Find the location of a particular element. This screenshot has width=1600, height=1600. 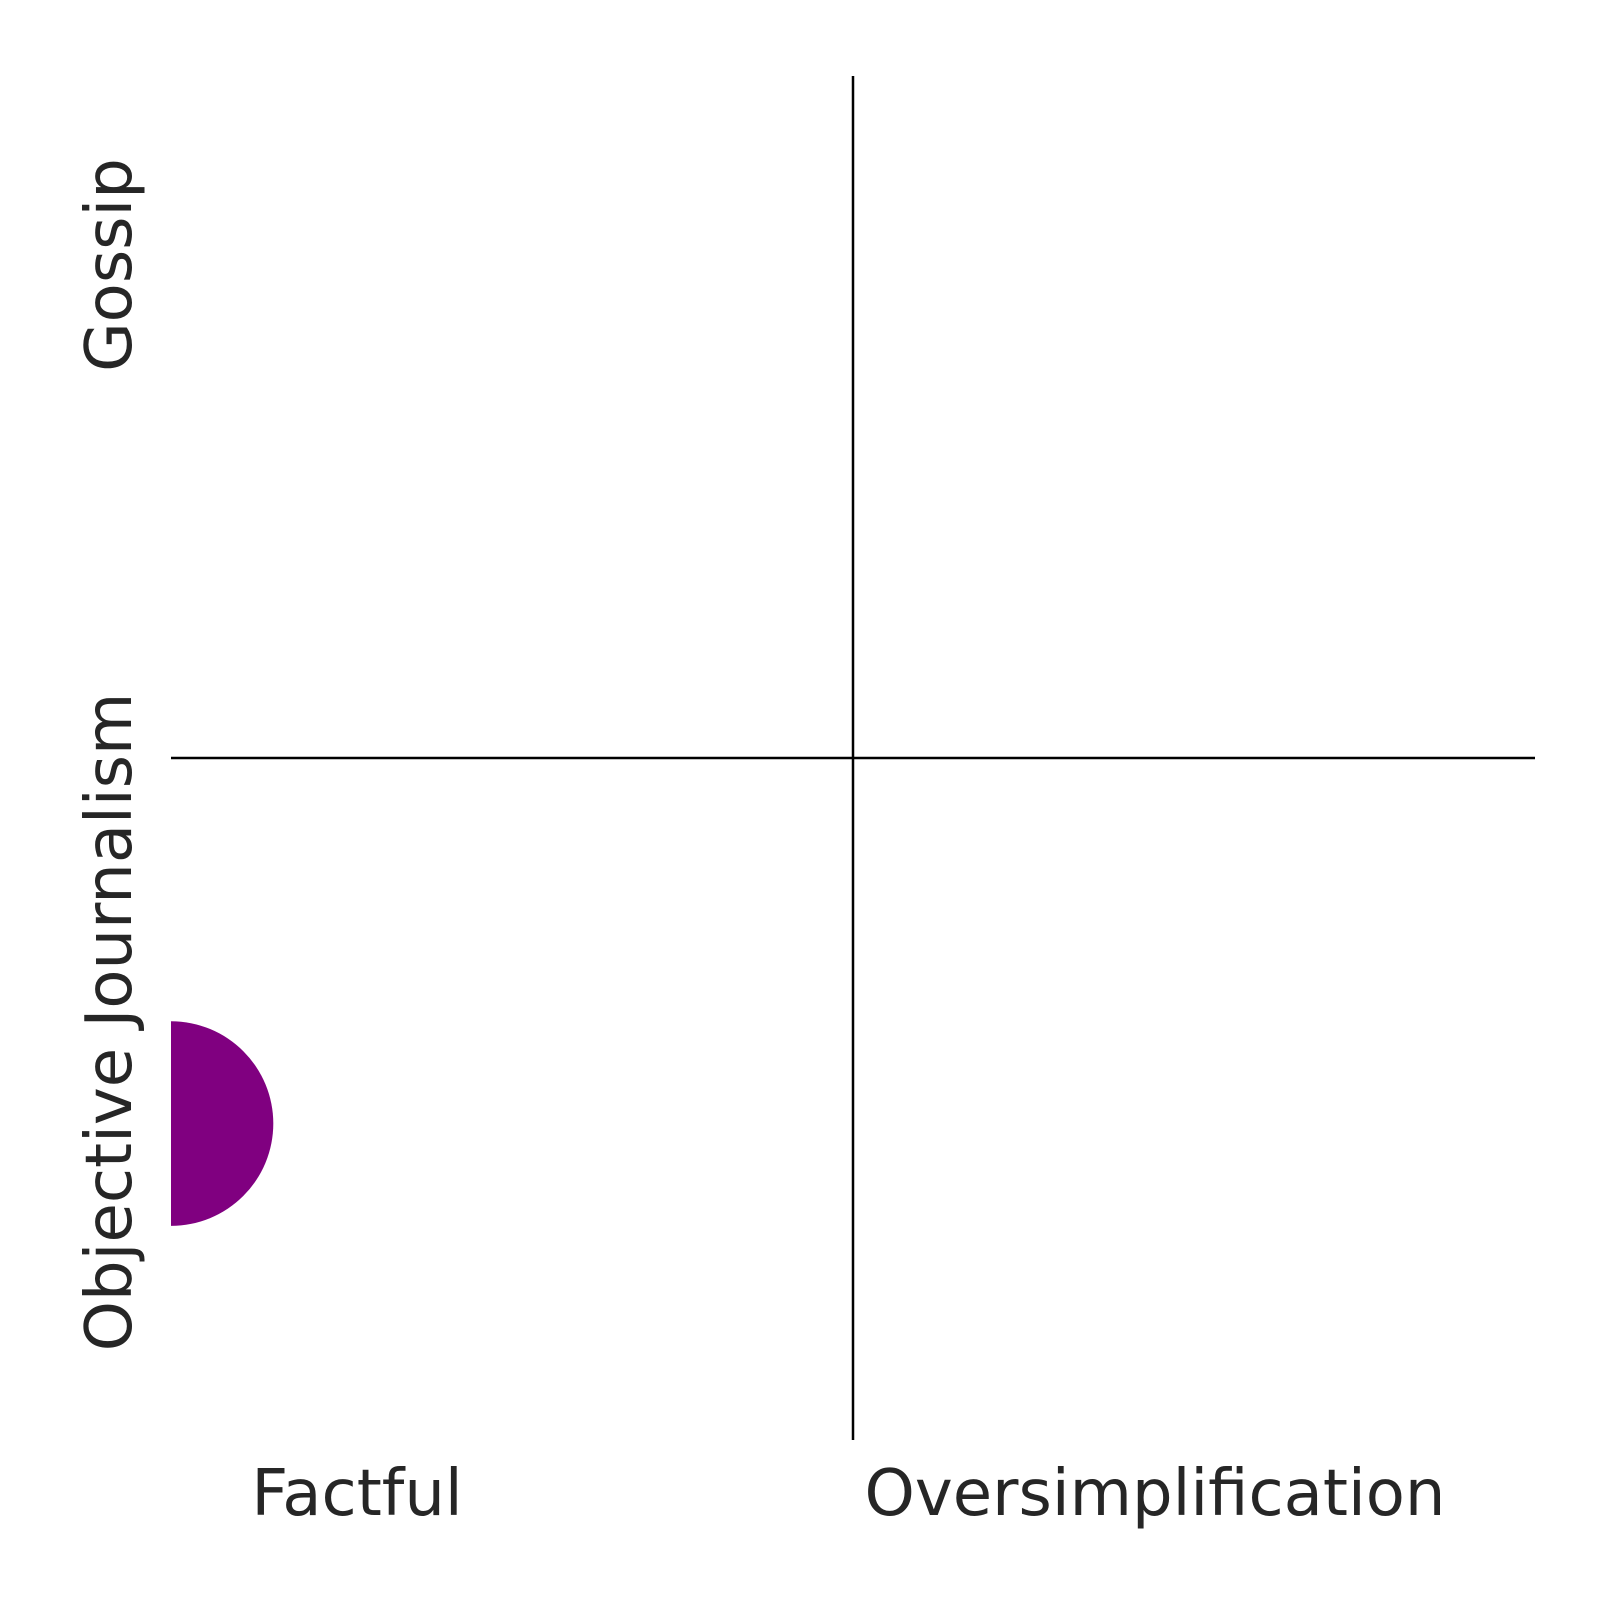

y-axis-label-bottom: Objective Journalism is located at coordinates (110, 1022).